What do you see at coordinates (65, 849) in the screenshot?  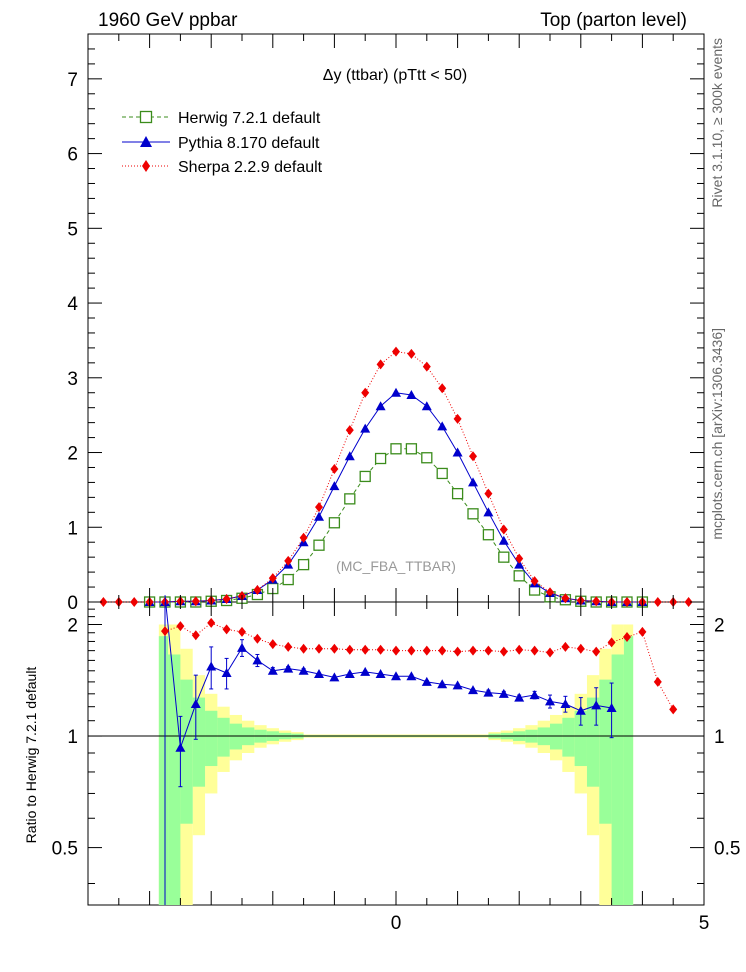 I see `ratio-y-tick-label: 0.5` at bounding box center [65, 849].